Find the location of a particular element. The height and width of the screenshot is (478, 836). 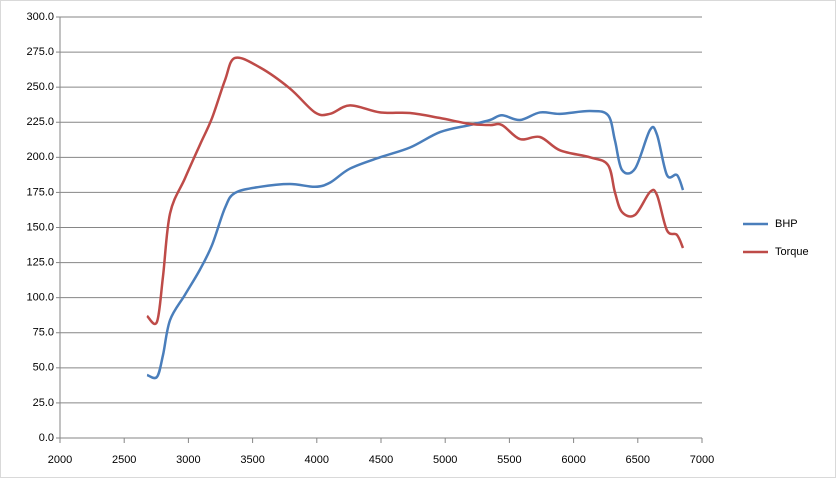

y-tick-label: 250.0 is located at coordinates (40, 87).